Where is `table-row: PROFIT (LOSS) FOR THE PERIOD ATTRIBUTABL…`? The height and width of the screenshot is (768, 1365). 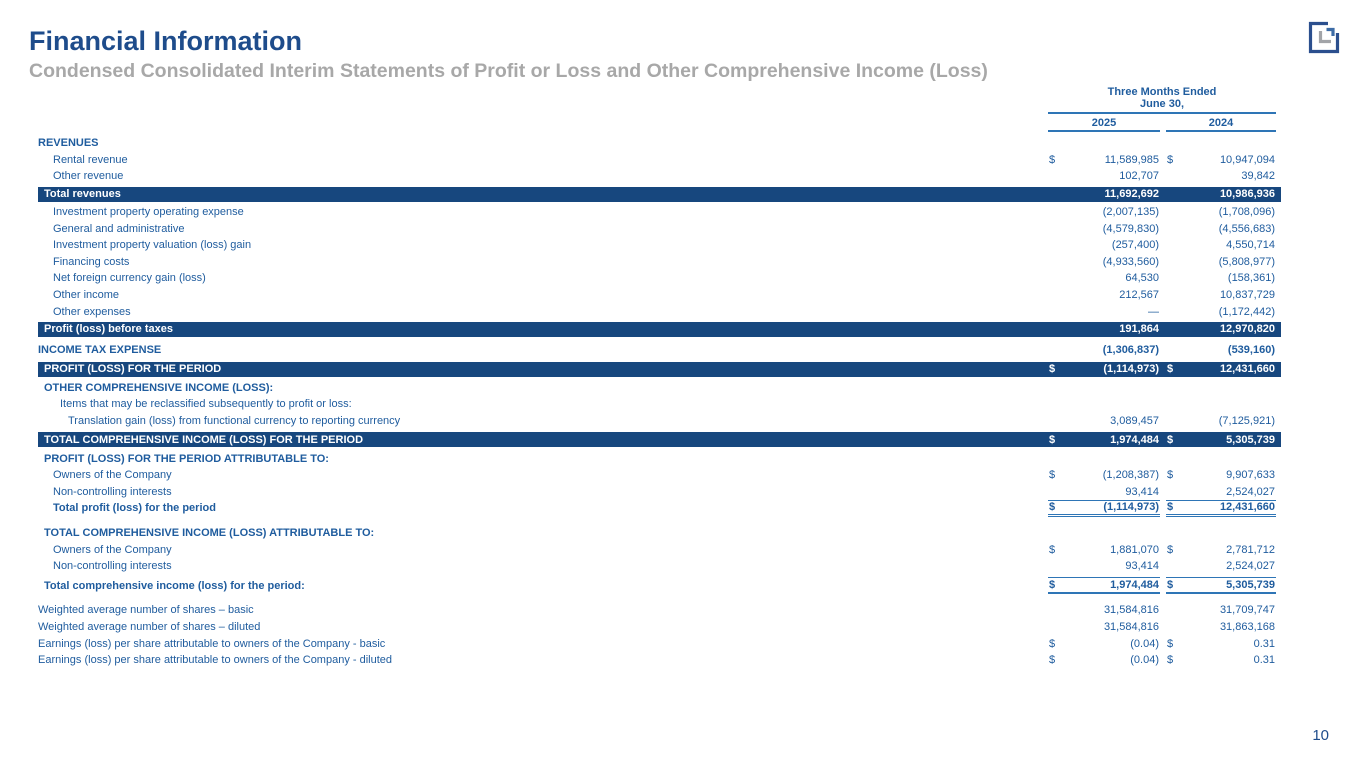 table-row: PROFIT (LOSS) FOR THE PERIOD ATTRIBUTABL… is located at coordinates (659, 458).